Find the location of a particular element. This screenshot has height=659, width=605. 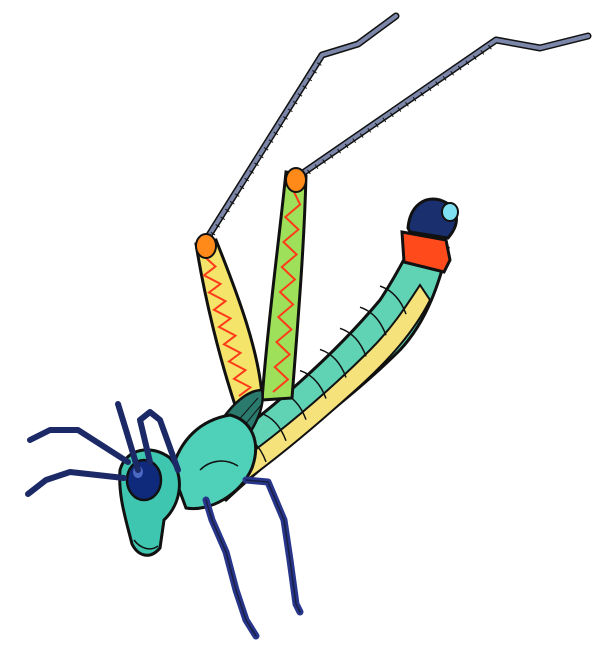

abdomen-tip is located at coordinates (429, 235).